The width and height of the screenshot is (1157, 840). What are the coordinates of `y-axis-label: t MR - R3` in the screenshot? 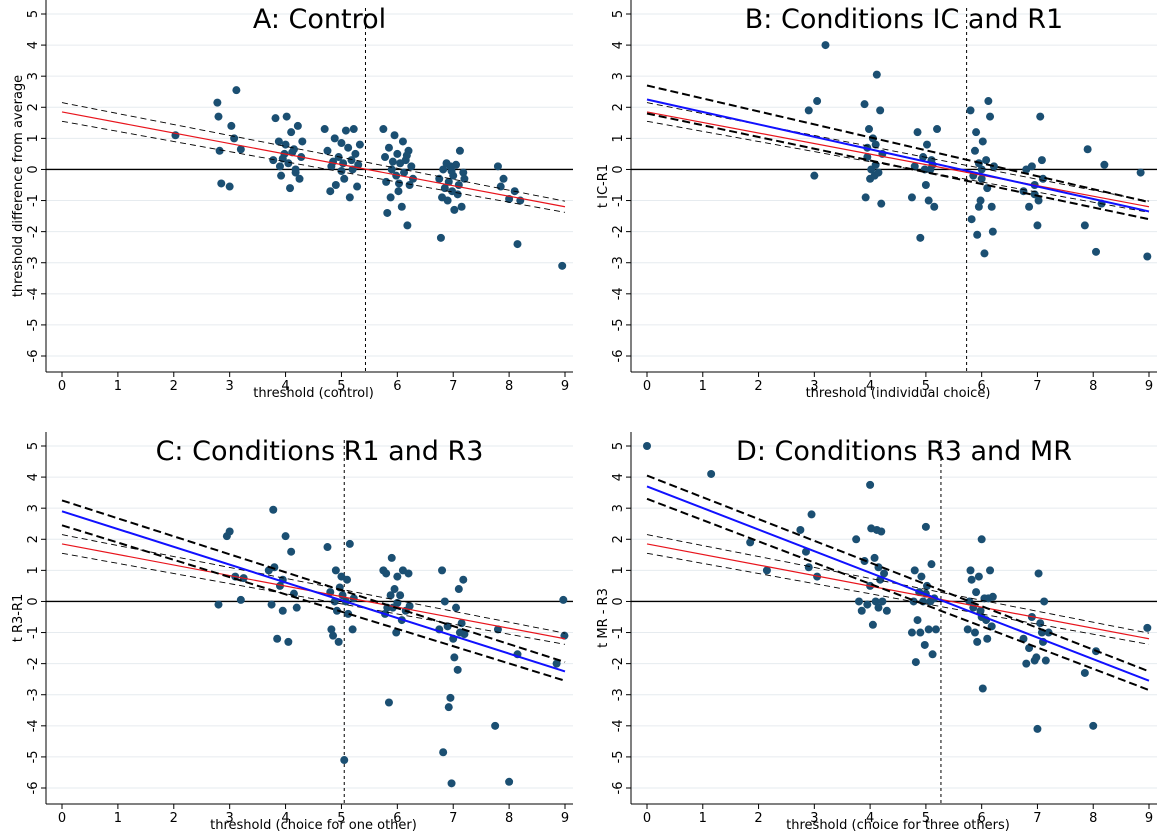 It's located at (603, 618).